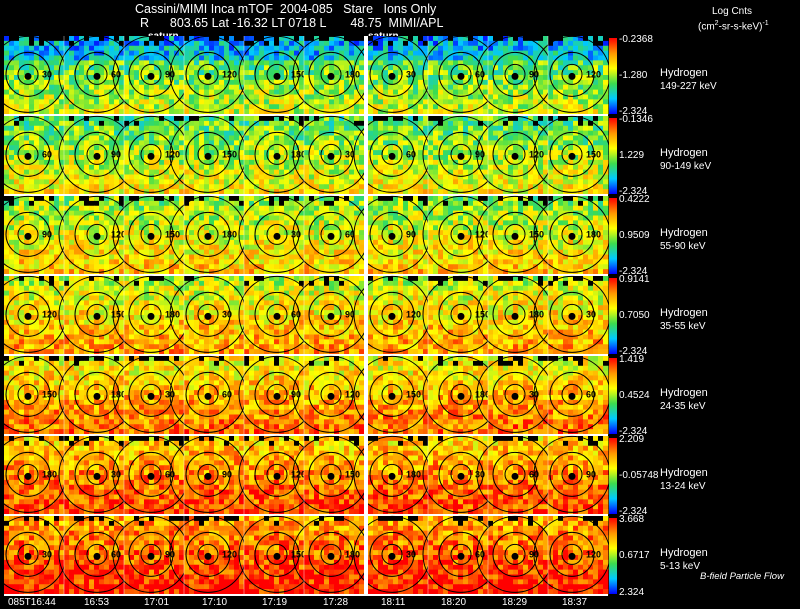  I want to click on colorbar-units: (cm2-sr-s-keV)-1, so click(733, 26).